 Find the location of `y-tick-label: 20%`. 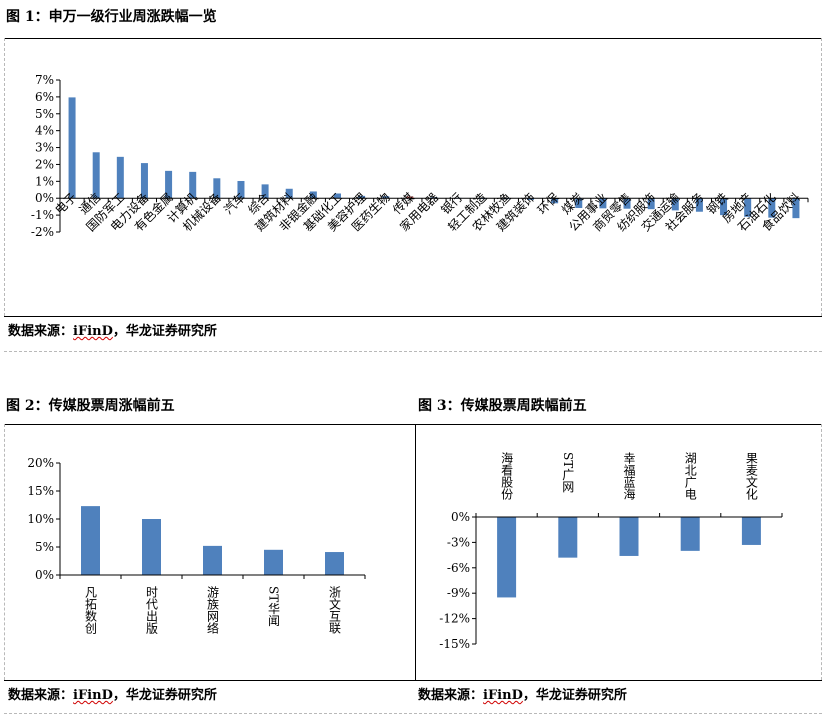

y-tick-label: 20% is located at coordinates (40, 463).